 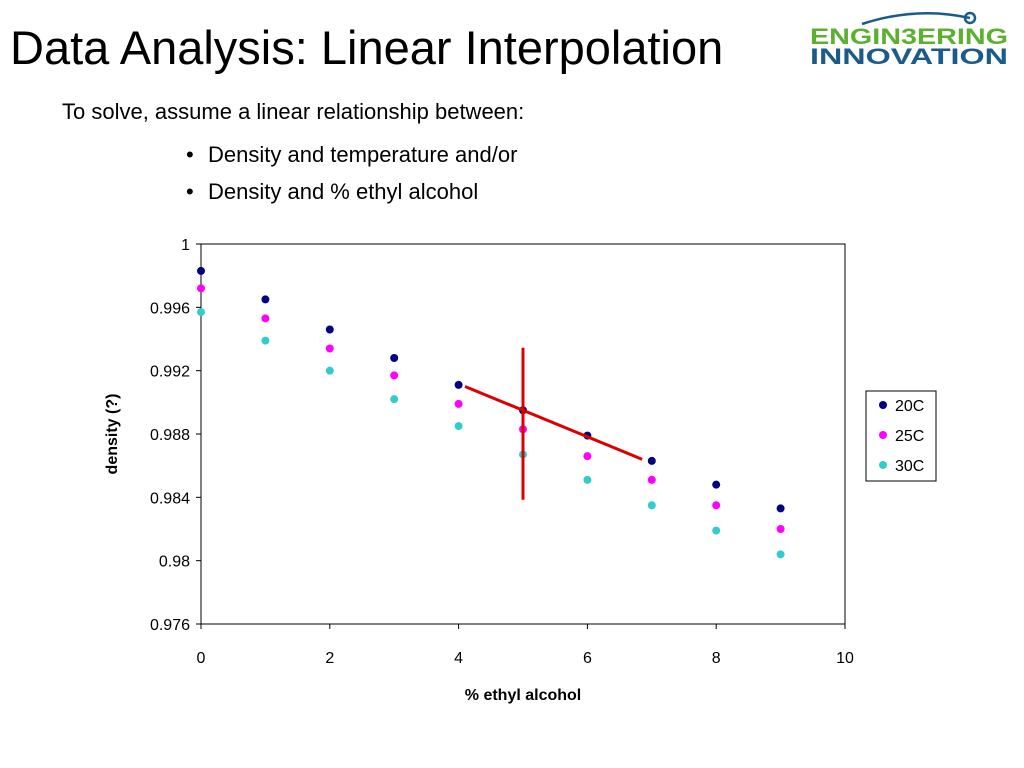 What do you see at coordinates (883, 465) in the screenshot?
I see `legend-marker-30c` at bounding box center [883, 465].